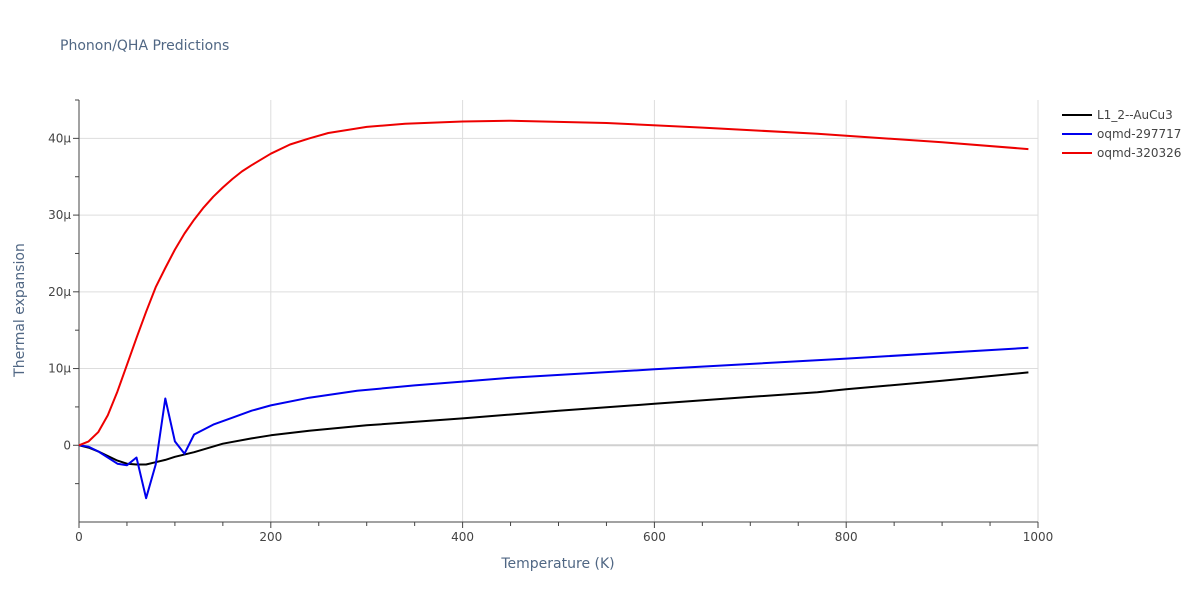  I want to click on x-tick-label: 0, so click(79, 537).